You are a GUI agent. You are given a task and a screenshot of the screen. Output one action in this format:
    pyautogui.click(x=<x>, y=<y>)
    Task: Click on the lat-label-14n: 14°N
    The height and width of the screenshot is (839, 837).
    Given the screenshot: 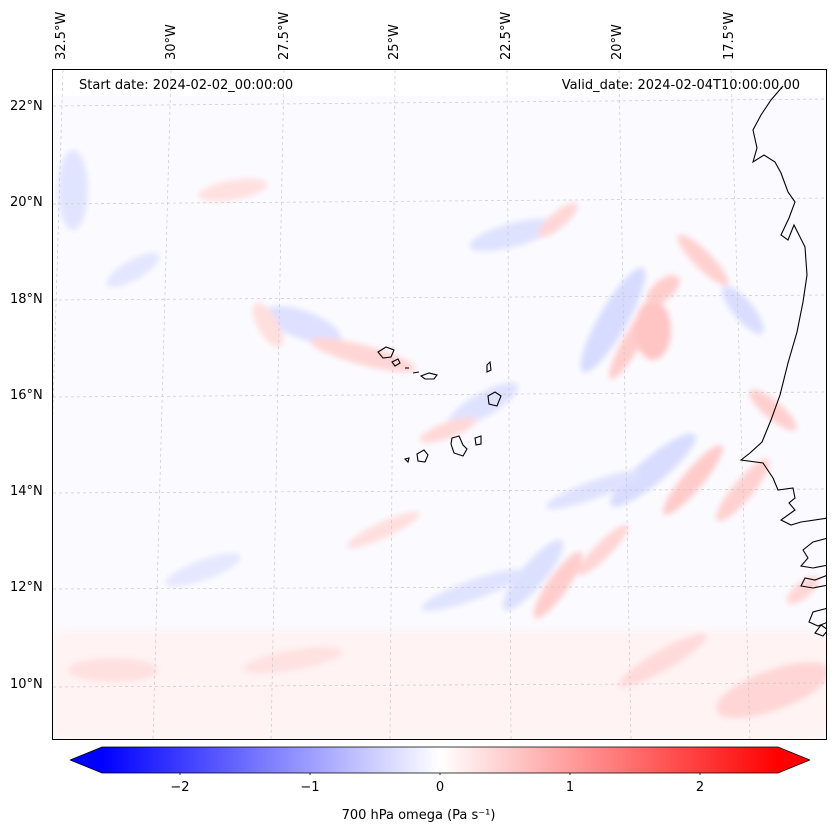 What is the action you would take?
    pyautogui.click(x=26, y=491)
    